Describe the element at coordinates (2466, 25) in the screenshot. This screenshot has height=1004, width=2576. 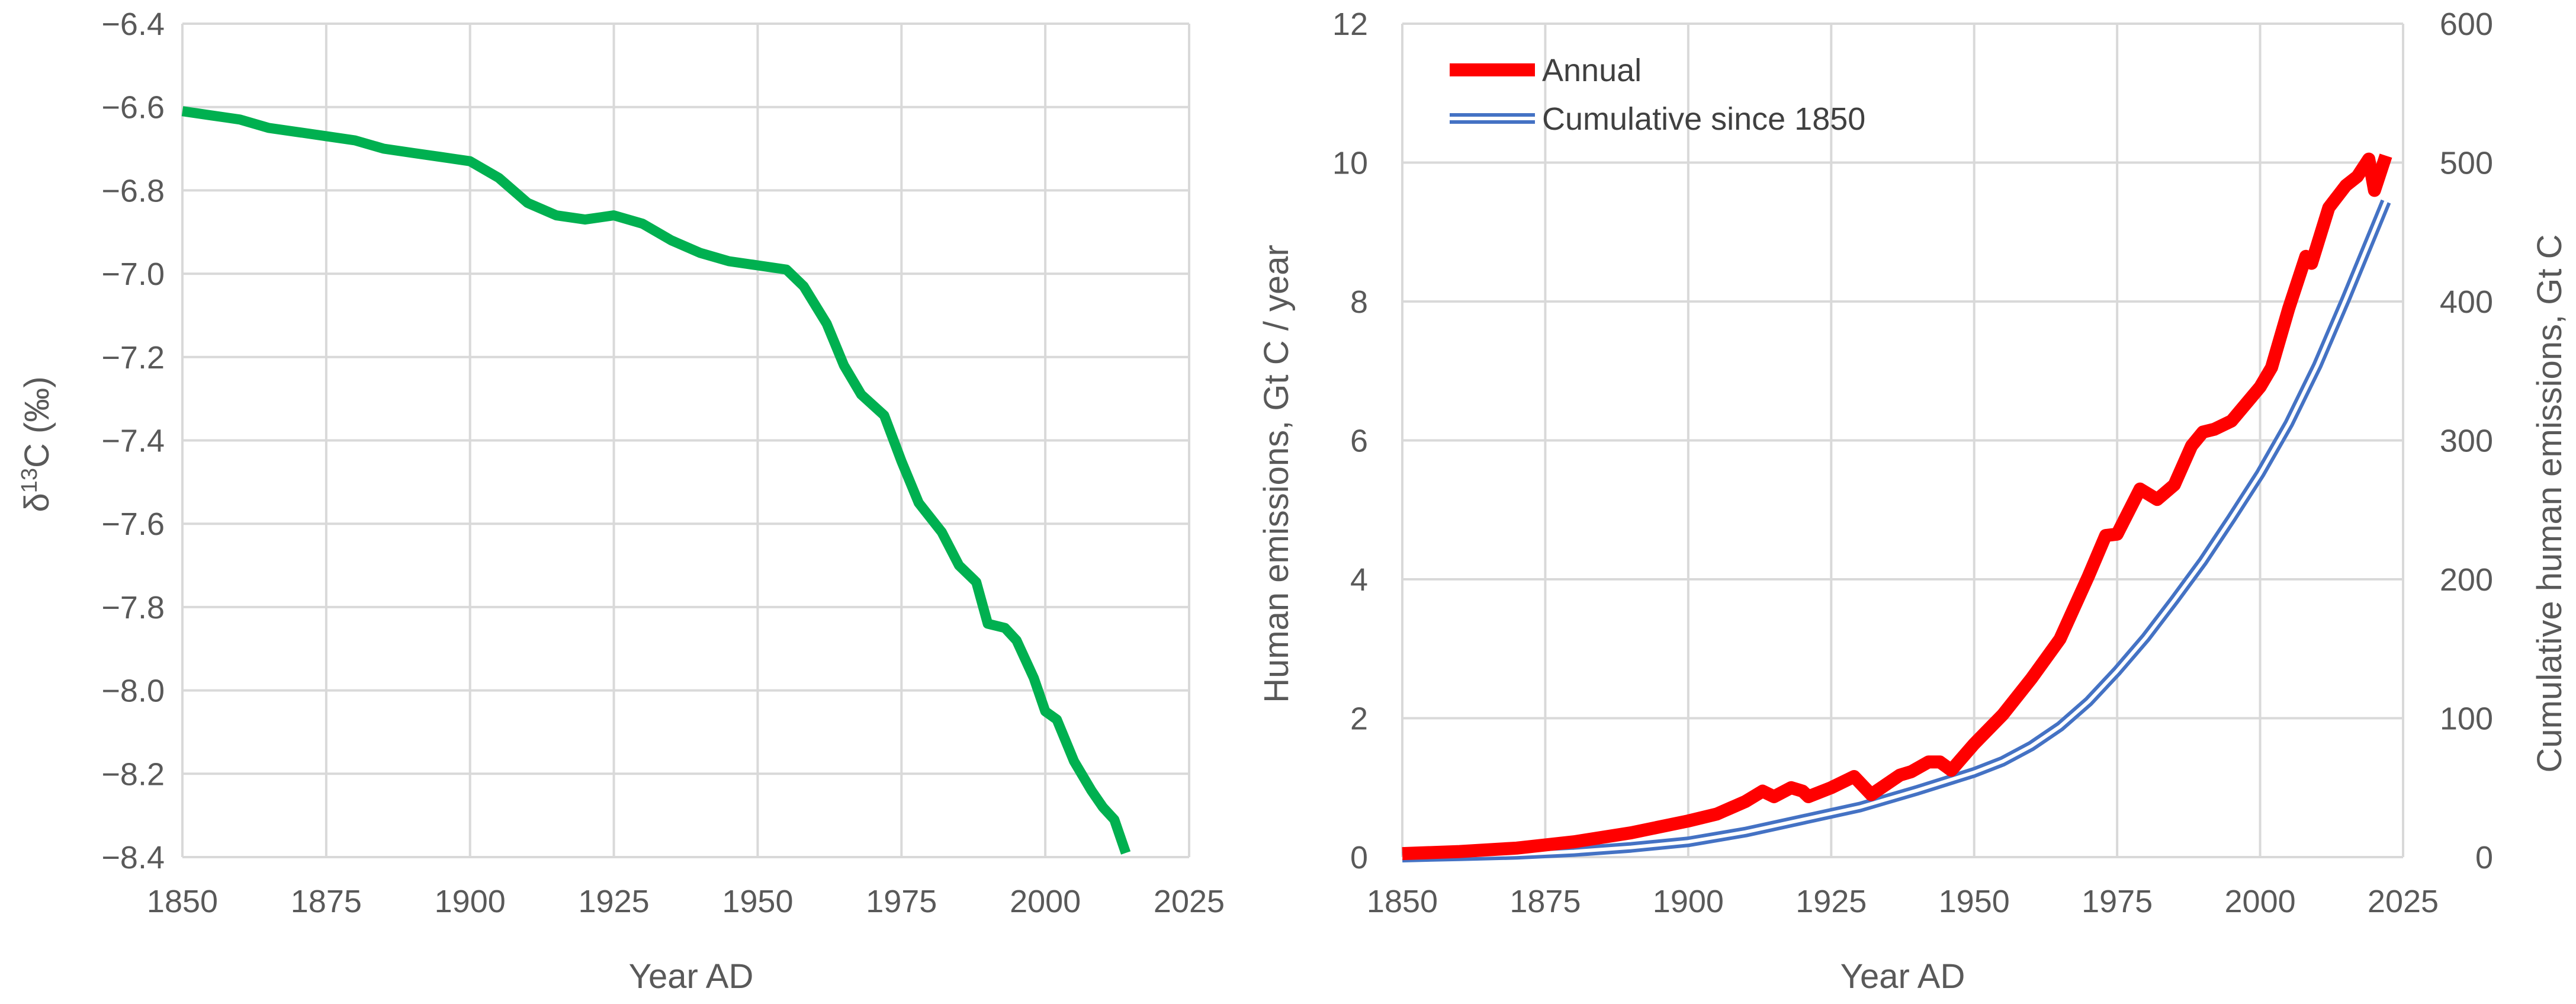
I see `right-y2-tick-label: 600` at that location.